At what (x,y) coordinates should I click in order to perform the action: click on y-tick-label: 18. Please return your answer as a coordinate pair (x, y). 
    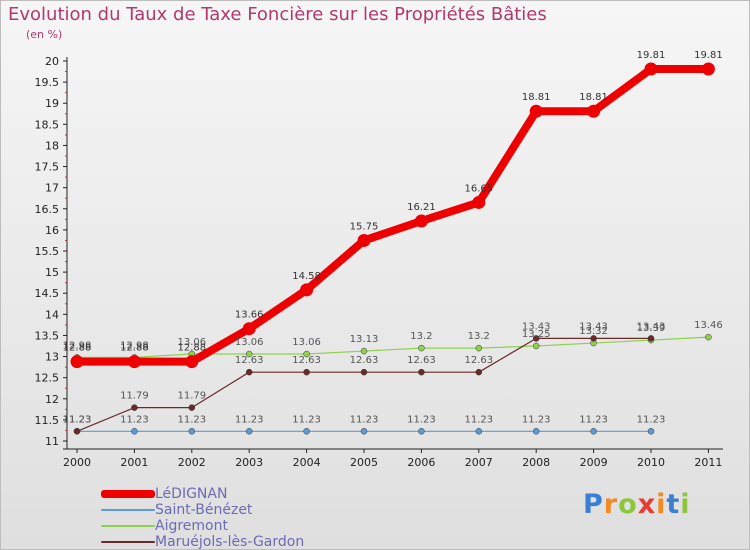
    Looking at the image, I should click on (52, 145).